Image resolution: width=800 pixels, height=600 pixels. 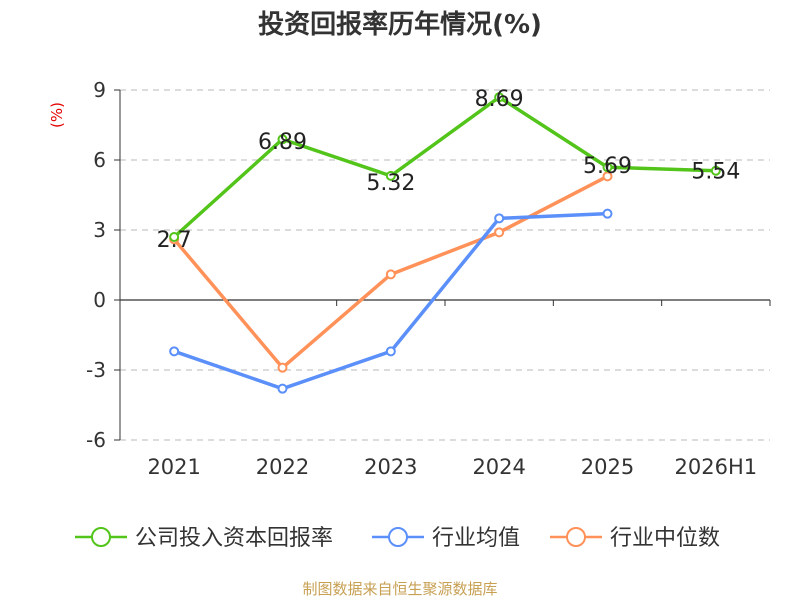 I want to click on x-tick-label: 2026H1, so click(x=716, y=467).